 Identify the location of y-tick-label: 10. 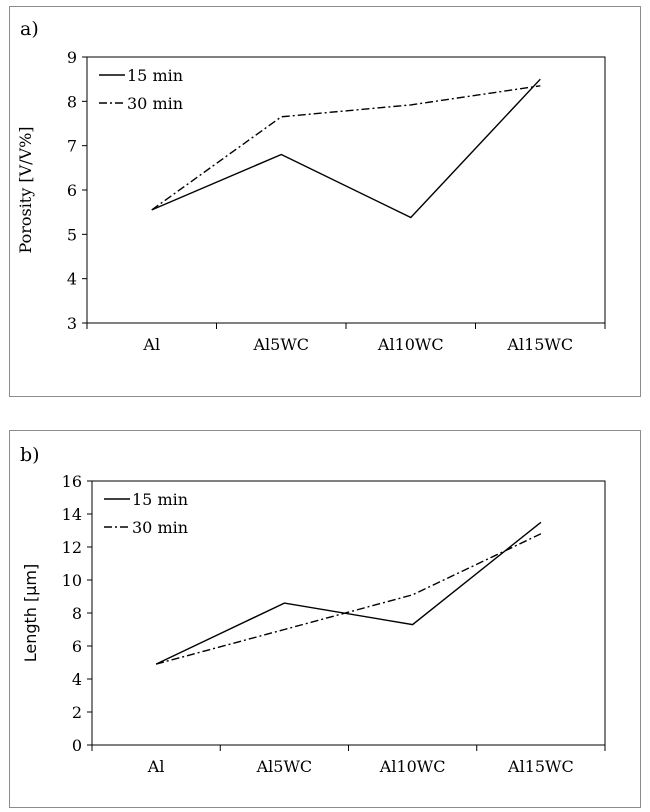
(72, 580).